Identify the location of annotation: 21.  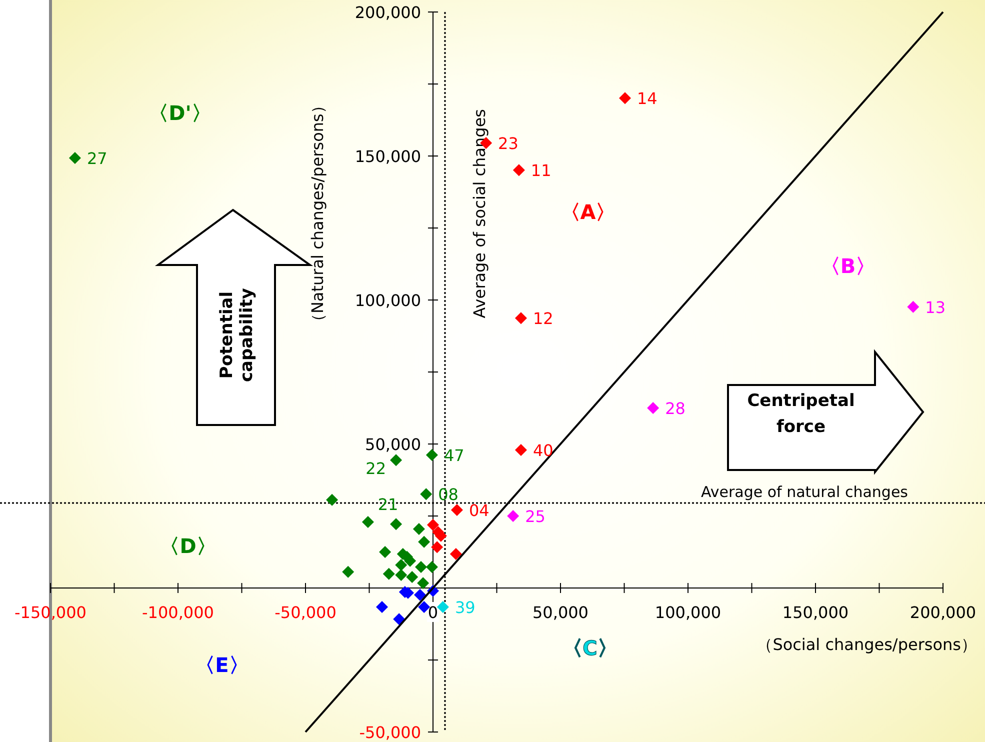
(388, 504).